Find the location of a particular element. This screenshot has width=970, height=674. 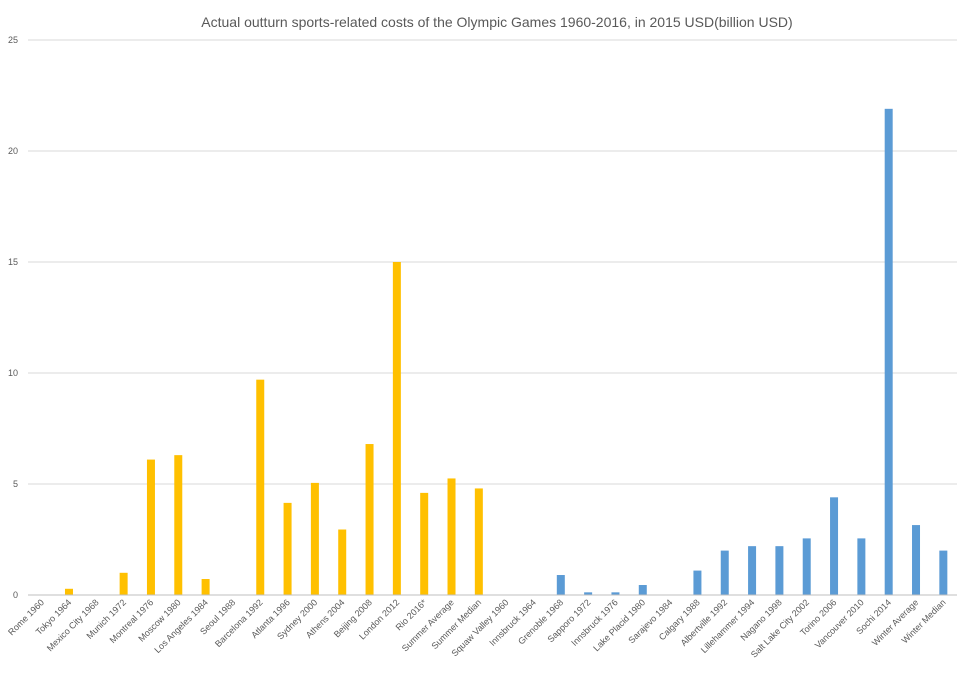

y-tick-label: 25 is located at coordinates (13, 40).